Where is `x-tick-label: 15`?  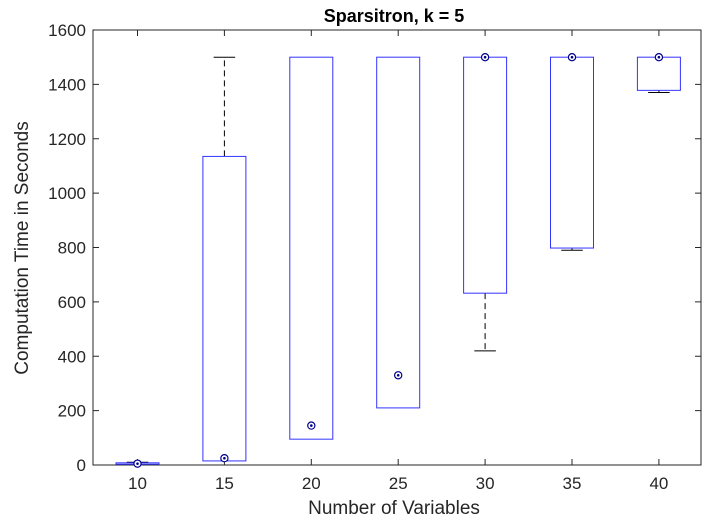 x-tick-label: 15 is located at coordinates (224, 483).